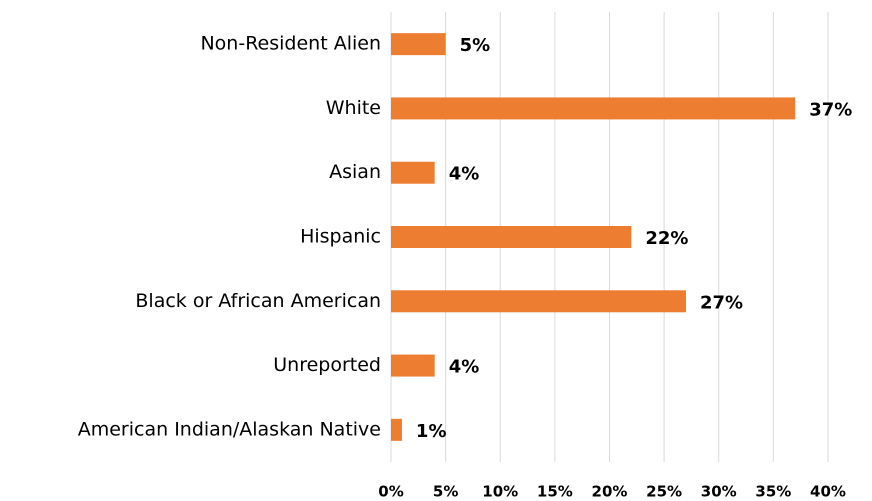 The image size is (872, 501). Describe the element at coordinates (258, 301) in the screenshot. I see `category-label: Black or African American` at that location.